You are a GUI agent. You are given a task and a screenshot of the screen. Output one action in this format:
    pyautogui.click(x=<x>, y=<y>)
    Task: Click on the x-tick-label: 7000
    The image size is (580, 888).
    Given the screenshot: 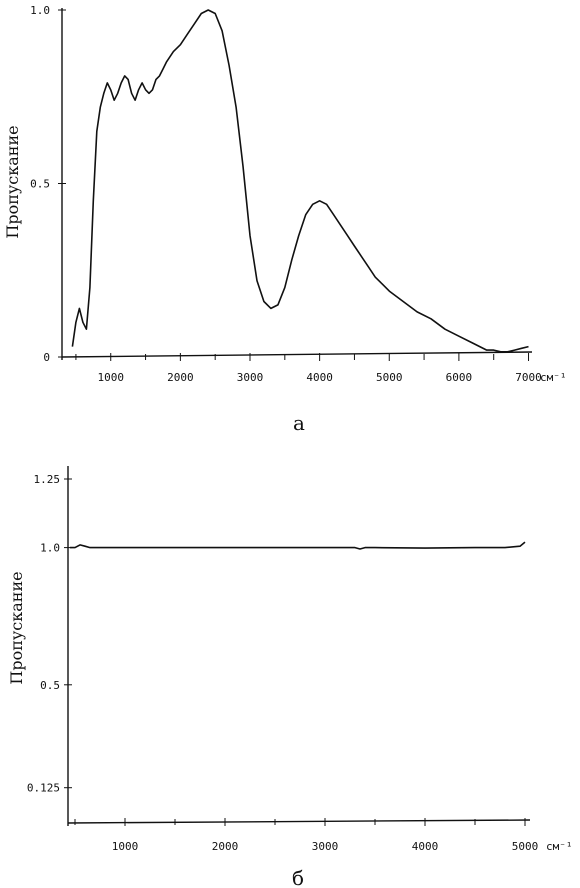 What is the action you would take?
    pyautogui.click(x=528, y=377)
    